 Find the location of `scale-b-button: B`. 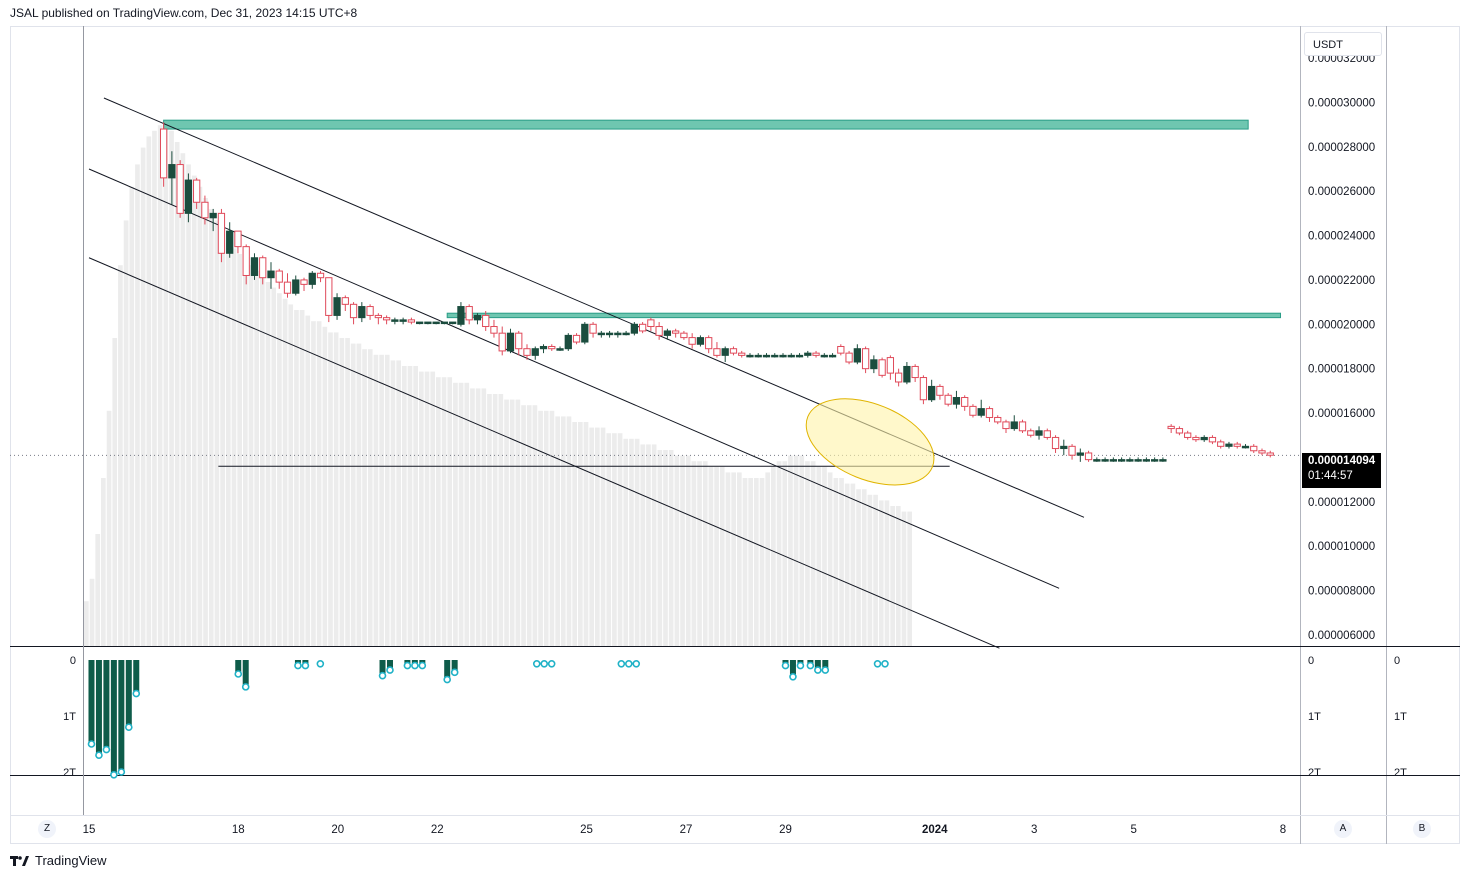

scale-b-button: B is located at coordinates (1422, 829).